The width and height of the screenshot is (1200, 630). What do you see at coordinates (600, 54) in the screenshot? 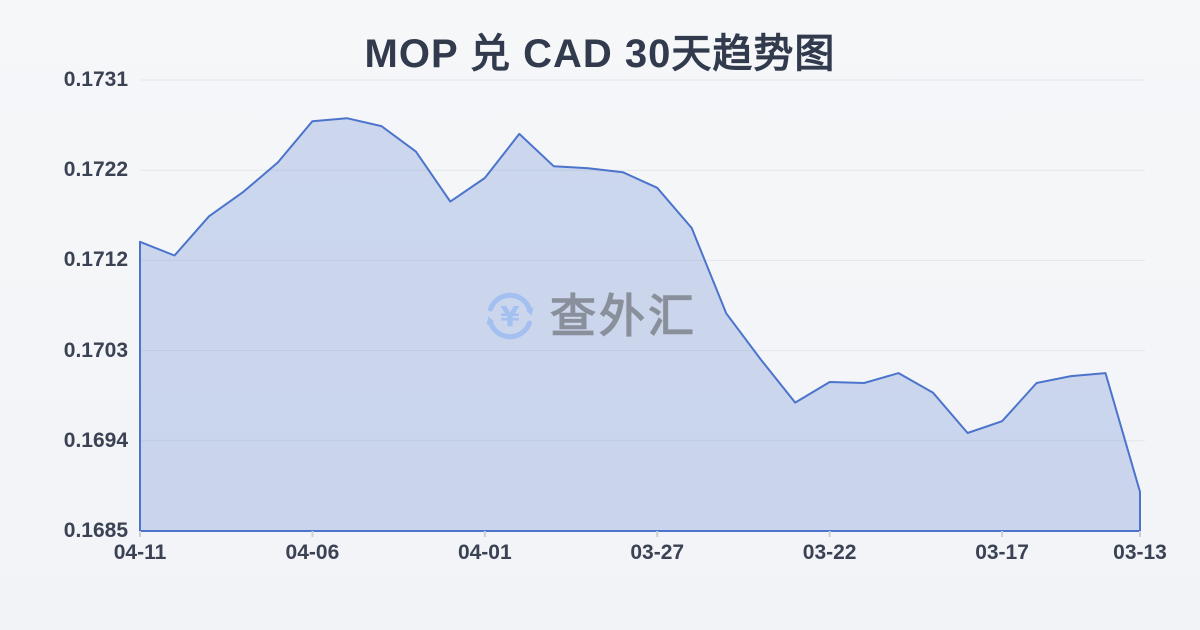
I see `chart-title: MOP 兑 CAD 30天趋势图` at bounding box center [600, 54].